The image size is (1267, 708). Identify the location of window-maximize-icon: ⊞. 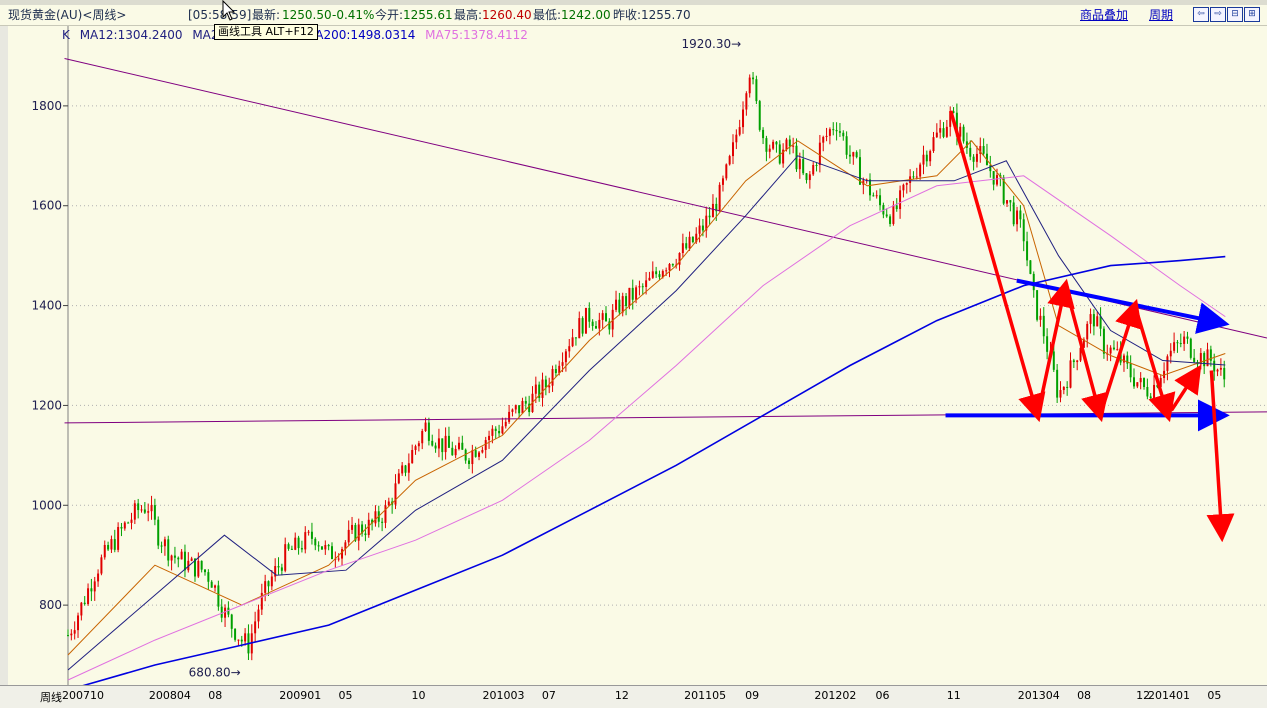
(1252, 14).